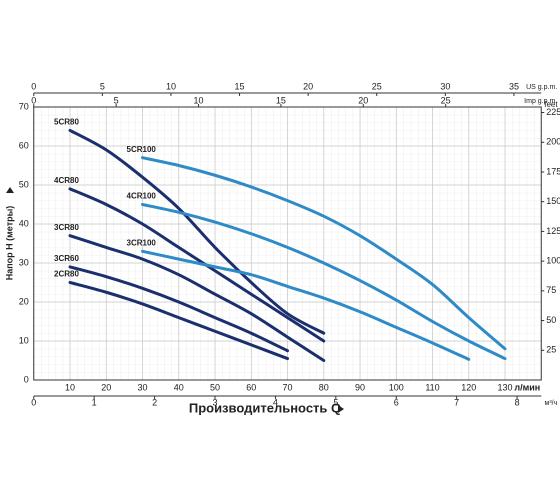 The height and width of the screenshot is (504, 560). Describe the element at coordinates (70, 387) in the screenshot. I see `x-tick-label: 10` at that location.